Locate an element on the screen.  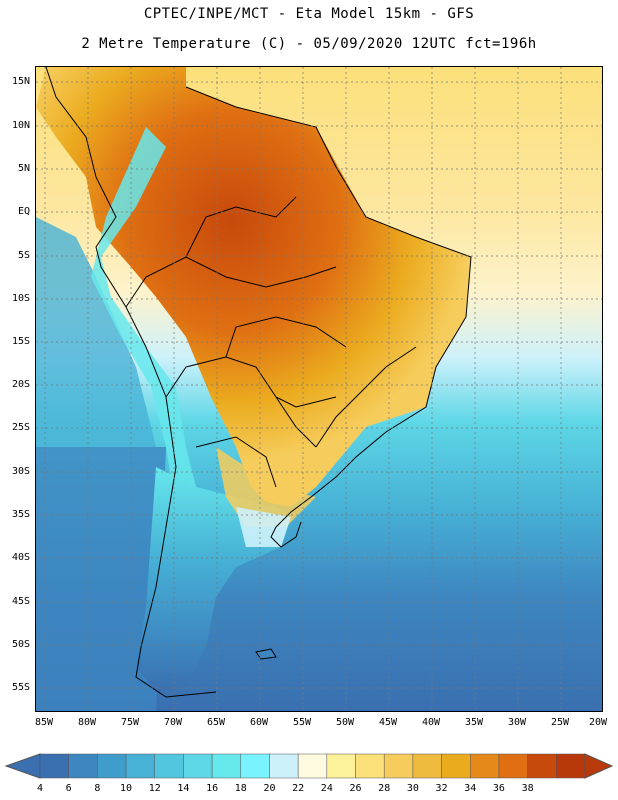
lat-label: 30S is located at coordinates (20, 471).